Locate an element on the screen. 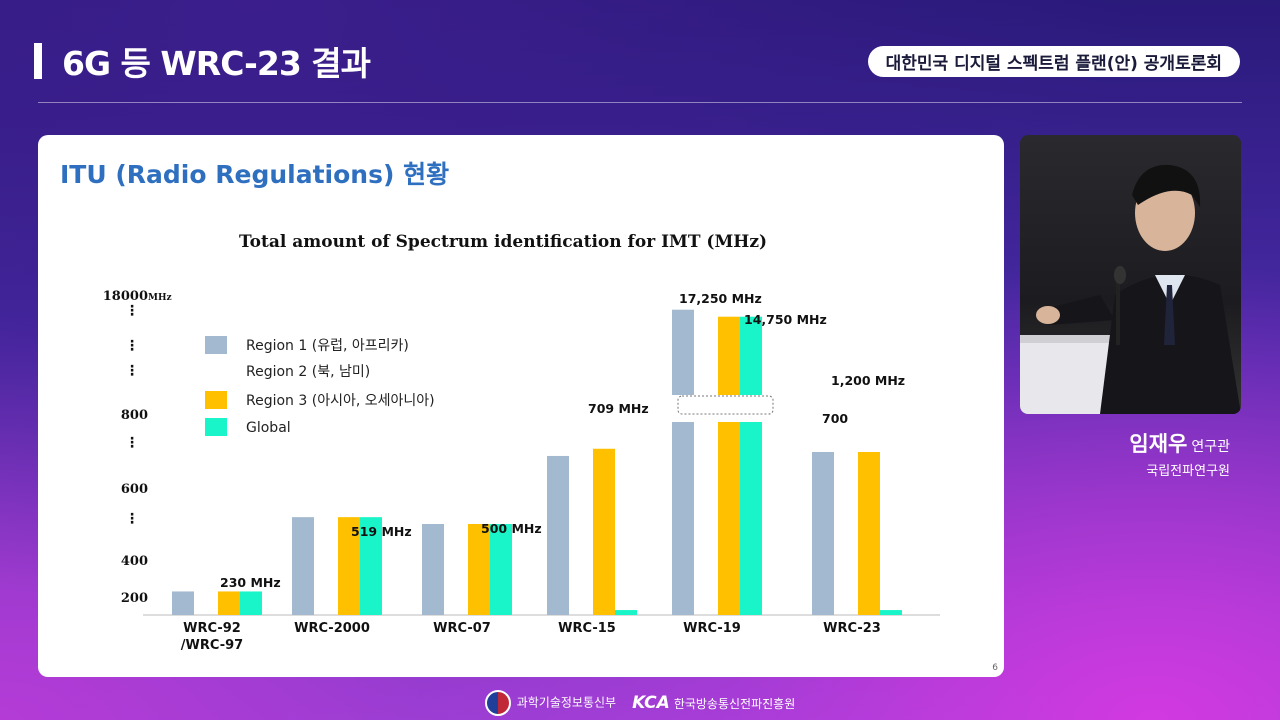 The height and width of the screenshot is (720, 1280). legend-label-3: Global is located at coordinates (268, 428).